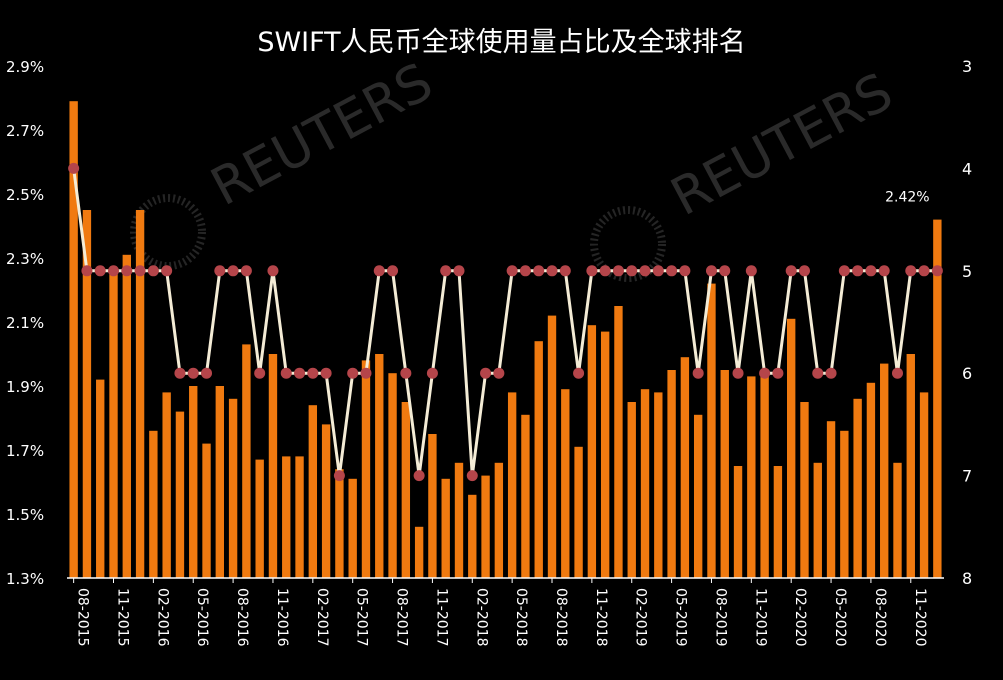 The width and height of the screenshot is (1003, 680). What do you see at coordinates (501, 42) in the screenshot?
I see `chart-title: SWIFT人民币全球使用量占比及全球排名` at bounding box center [501, 42].